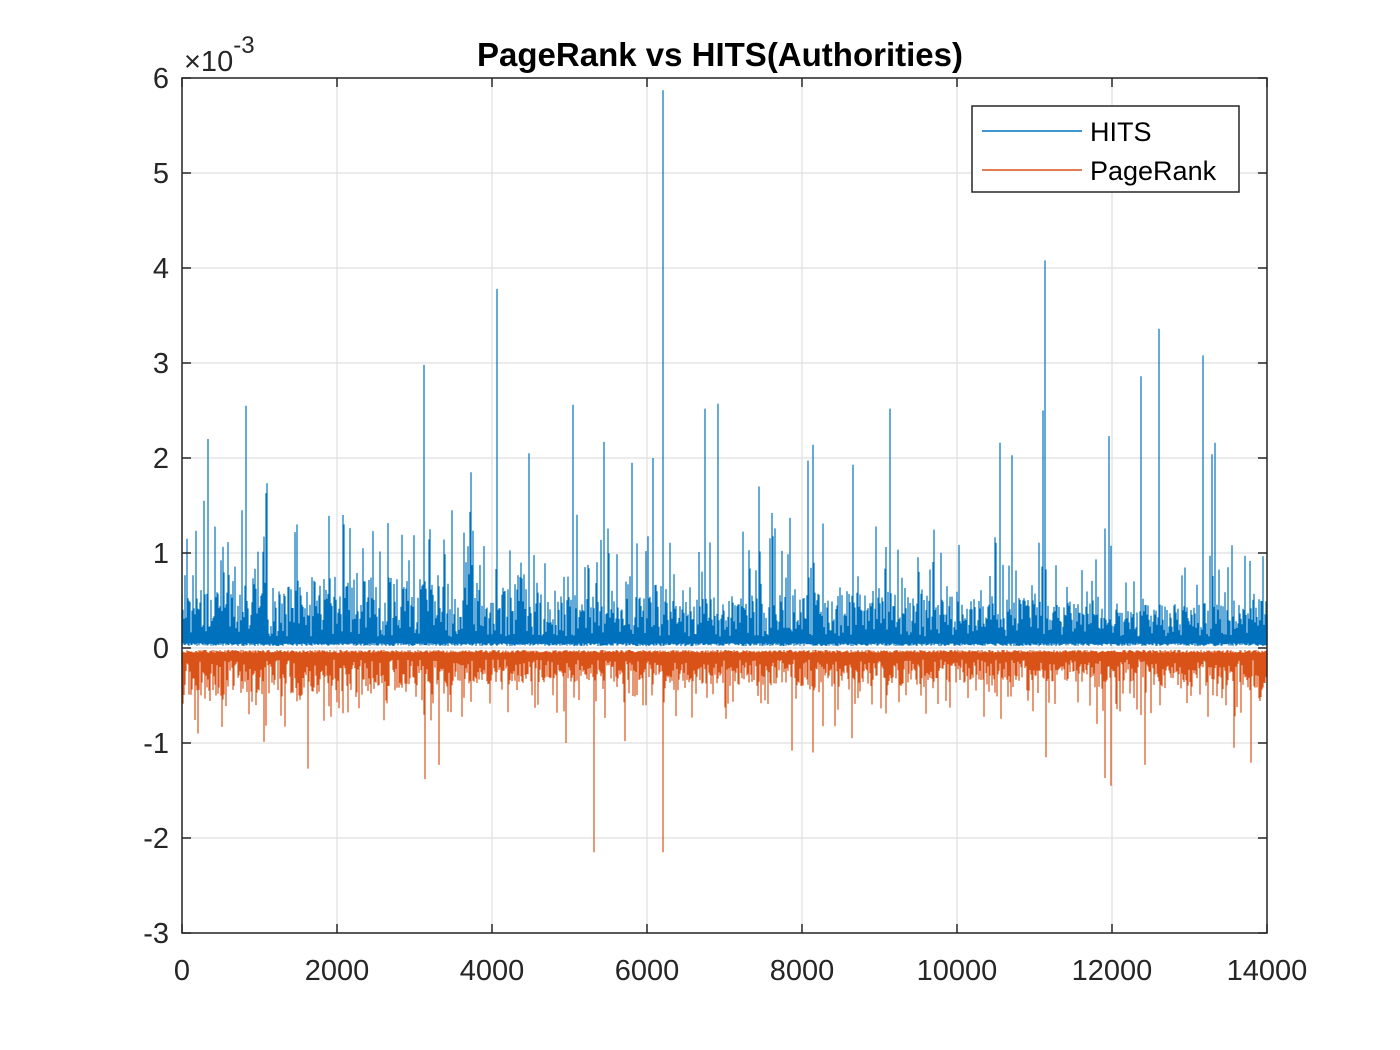  Describe the element at coordinates (1112, 971) in the screenshot. I see `x-tick-label: 12000` at that location.